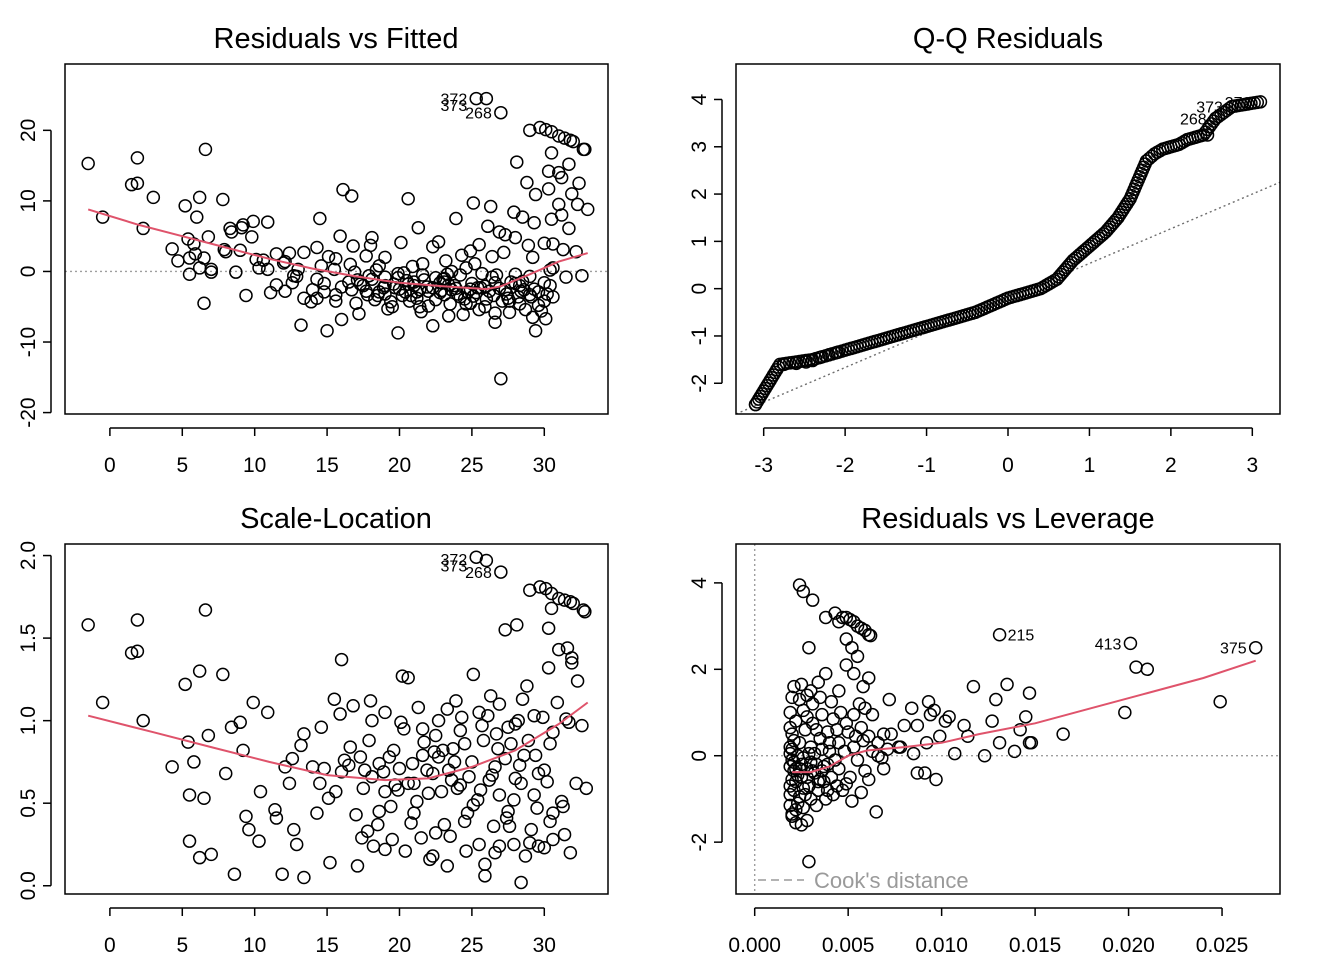 This screenshot has height=960, width=1344. Describe the element at coordinates (454, 106) in the screenshot. I see `point-label: 373` at that location.